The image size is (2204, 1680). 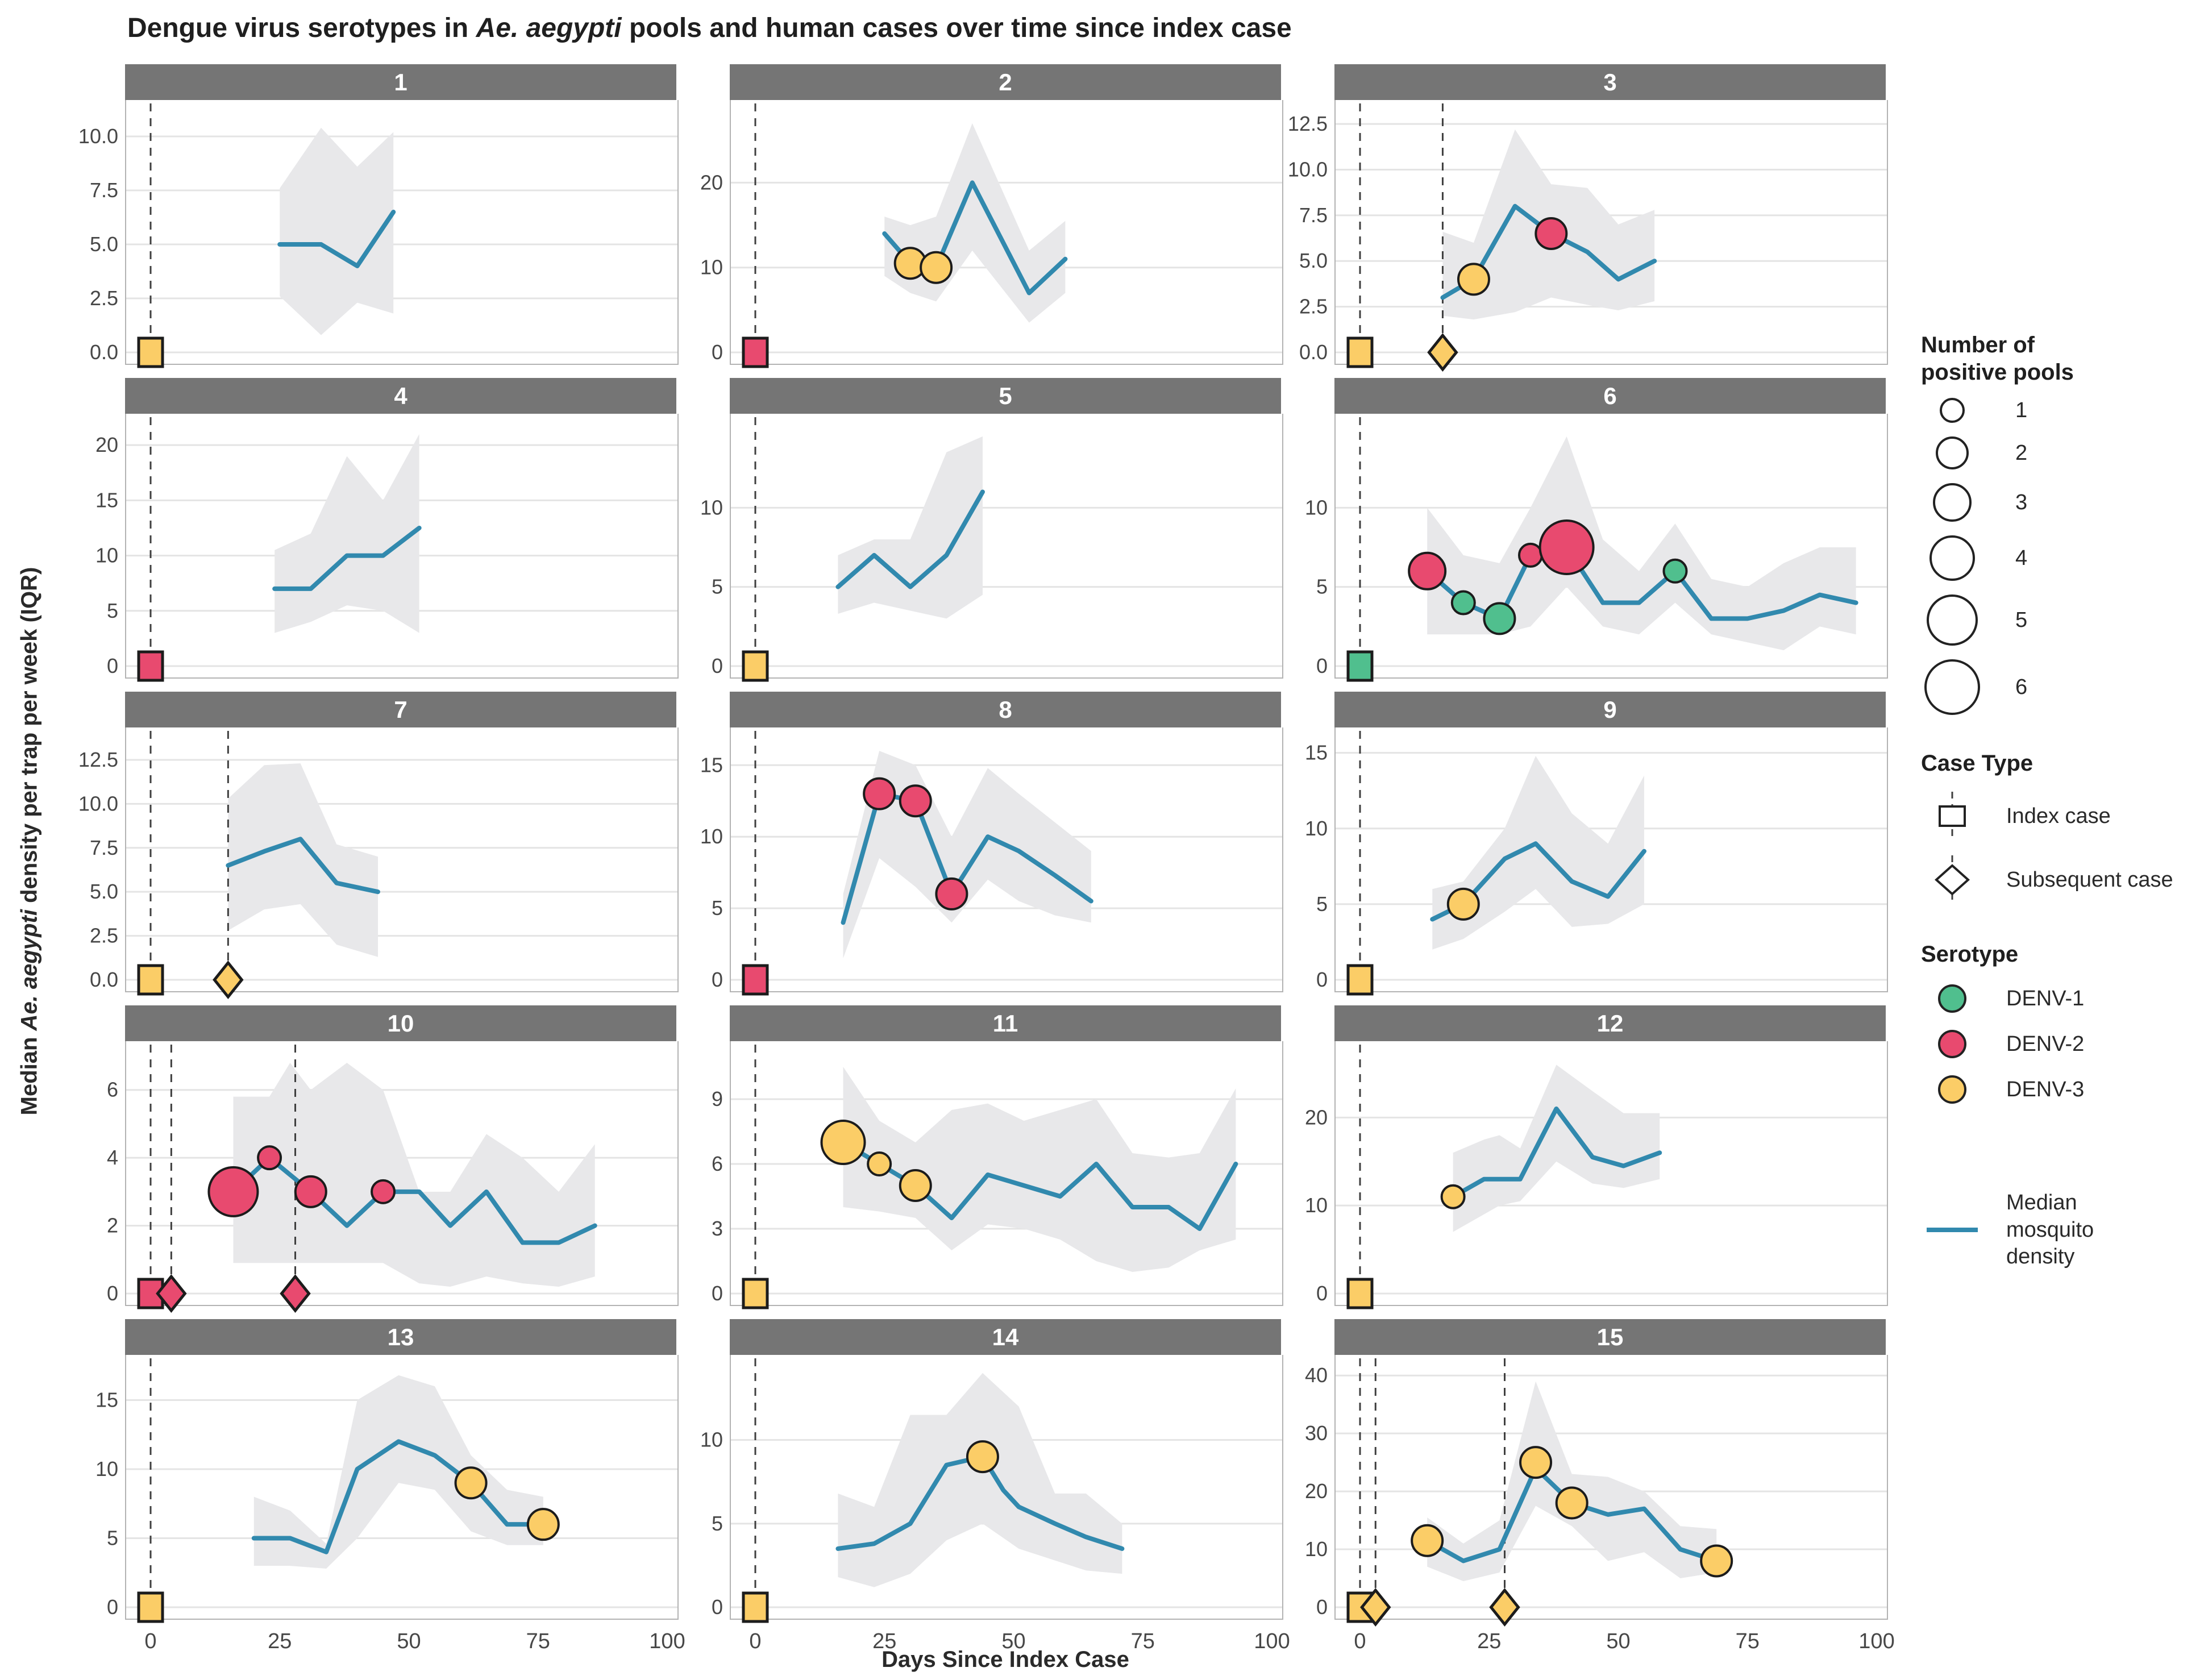 I want to click on legend-pool-size-label: 3, so click(x=2021, y=502).